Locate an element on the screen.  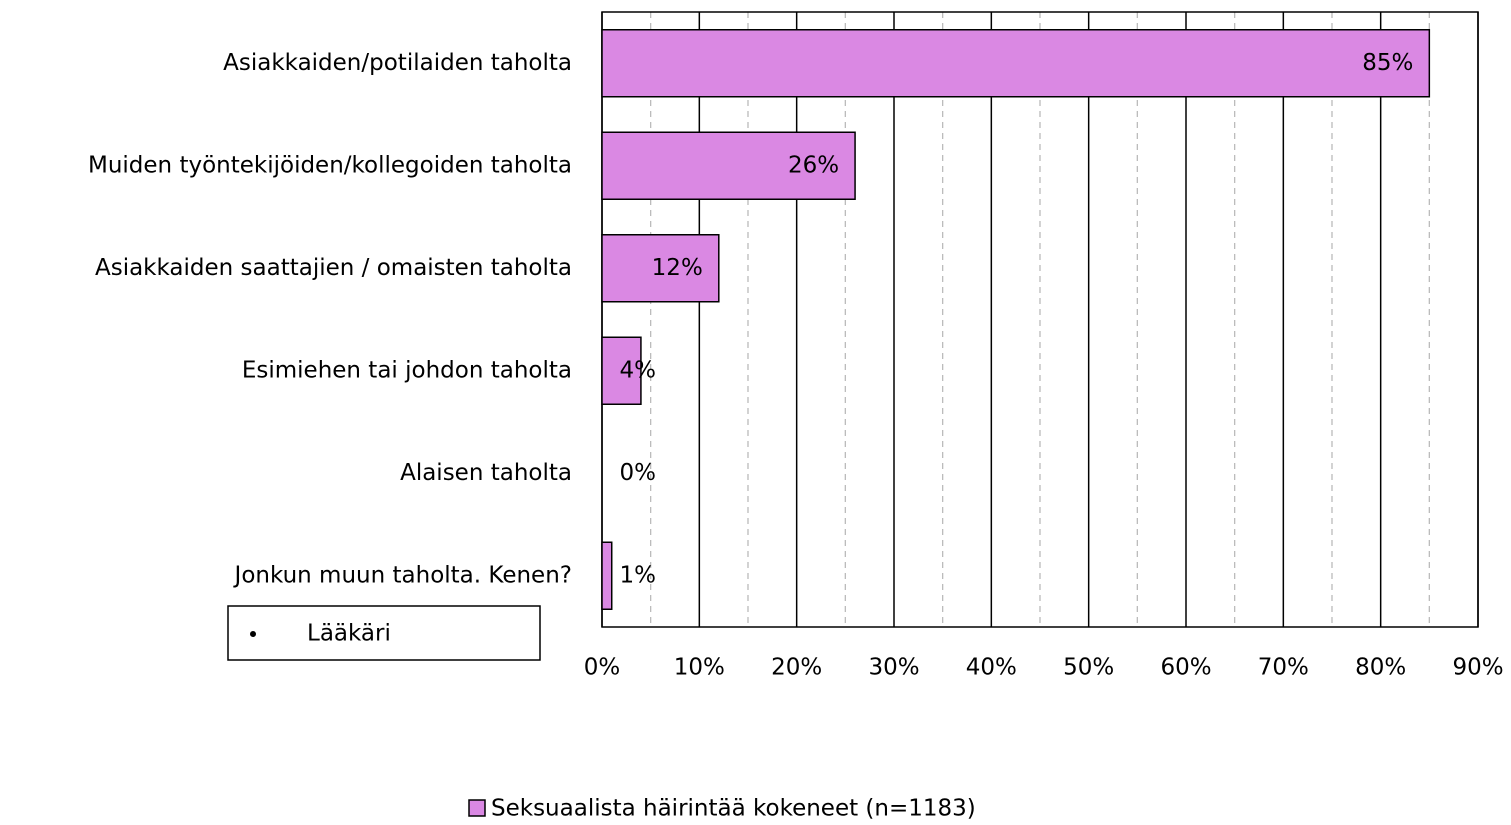
x-tick-label: 50% is located at coordinates (1088, 668).